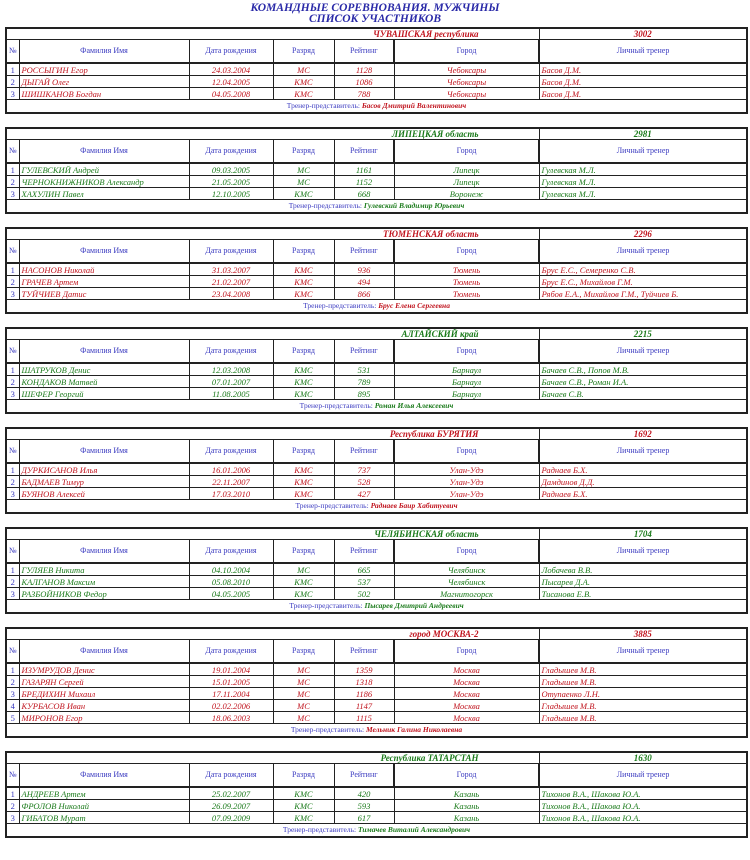 The width and height of the screenshot is (750, 860). What do you see at coordinates (643, 493) in the screenshot?
I see `cell-coach: Раднаев Б.Х.` at bounding box center [643, 493].